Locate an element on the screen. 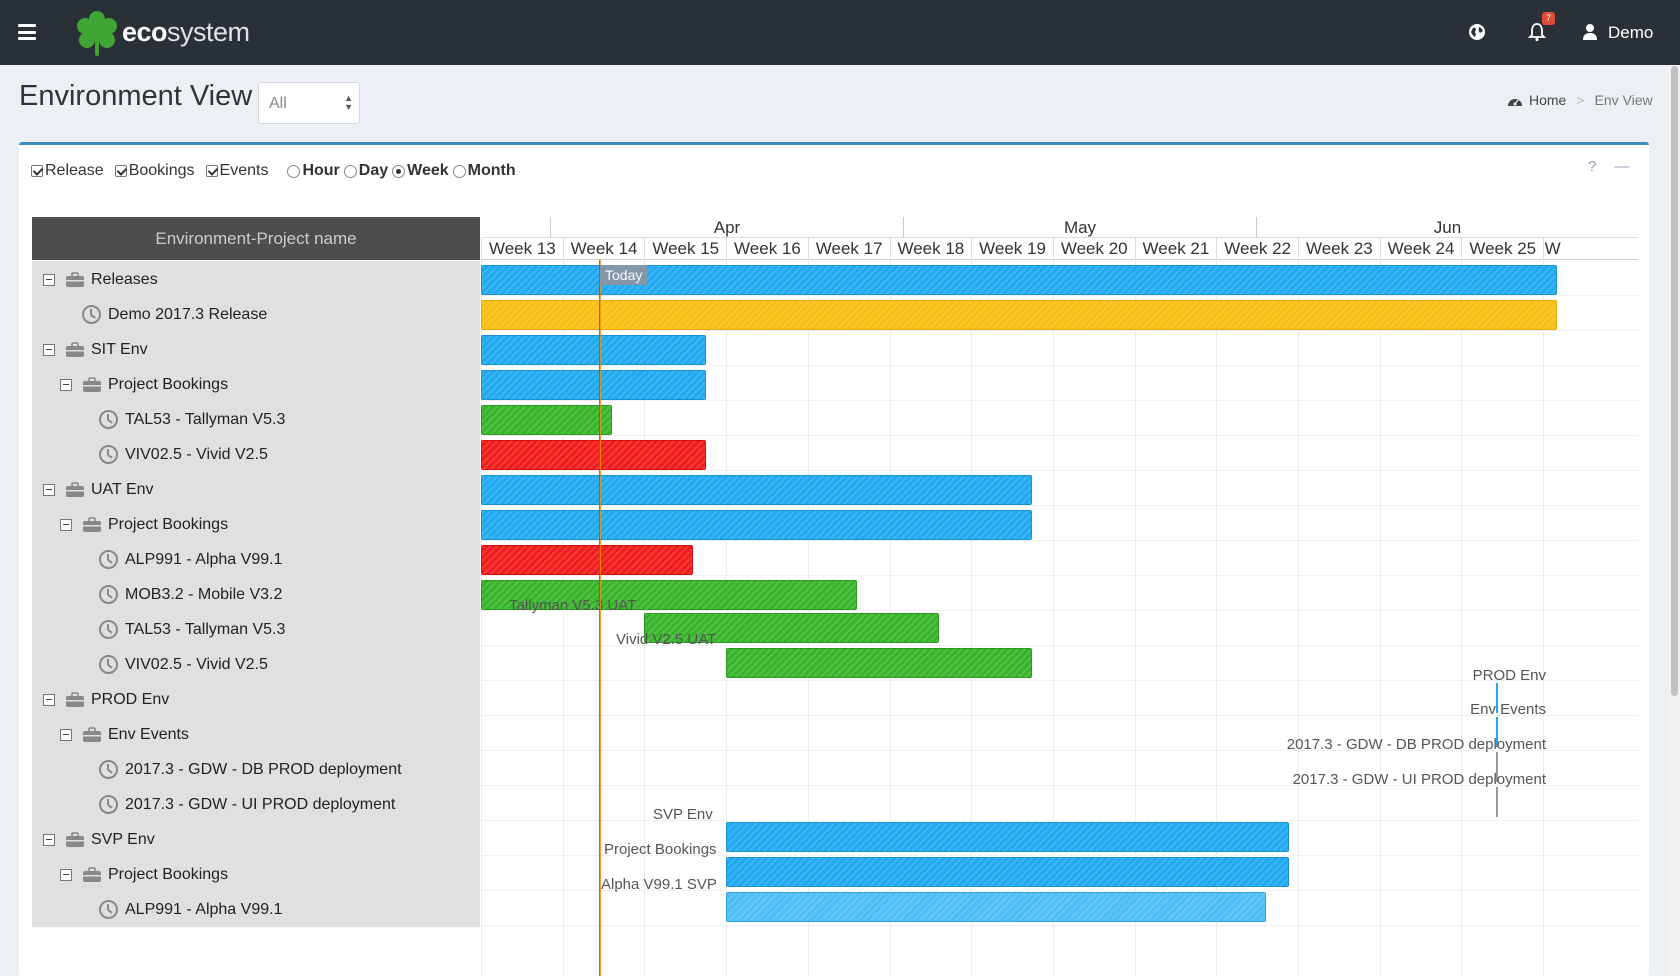 The width and height of the screenshot is (1680, 976). row-label: ALP991 - Alpha V99.1 is located at coordinates (204, 559).